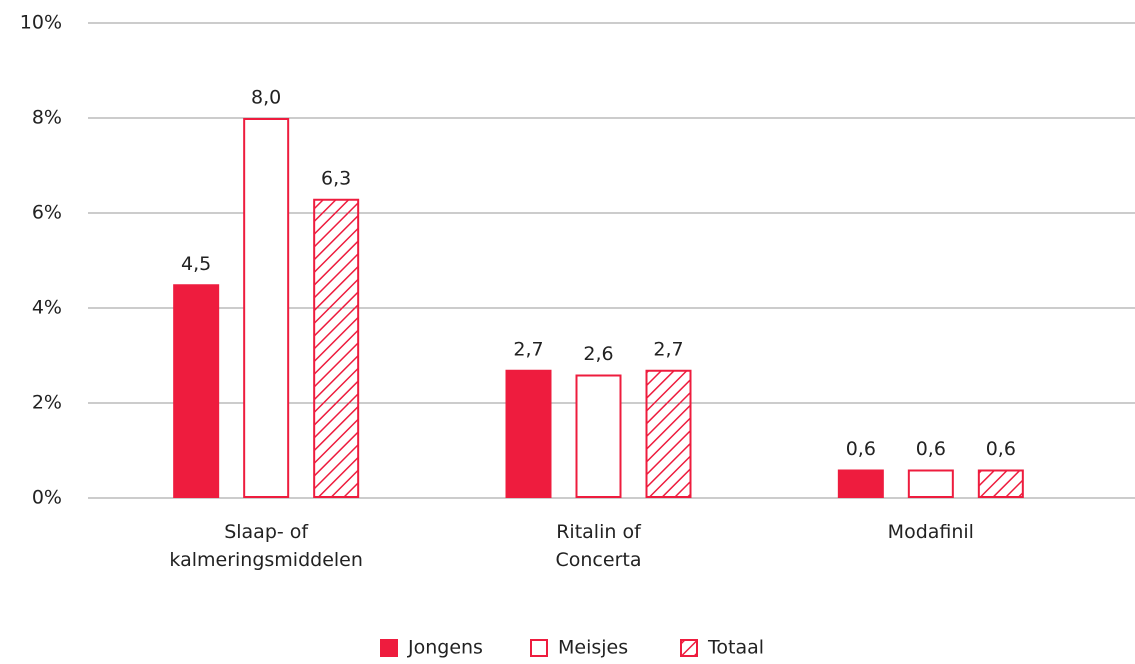  I want to click on y-tick-label: 10%, so click(41, 23).